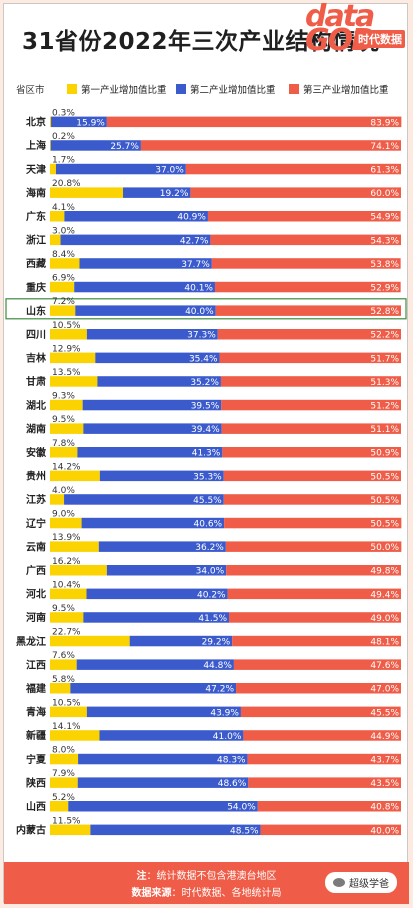  Describe the element at coordinates (31, 641) in the screenshot. I see `region-label: 黑龙江` at that location.